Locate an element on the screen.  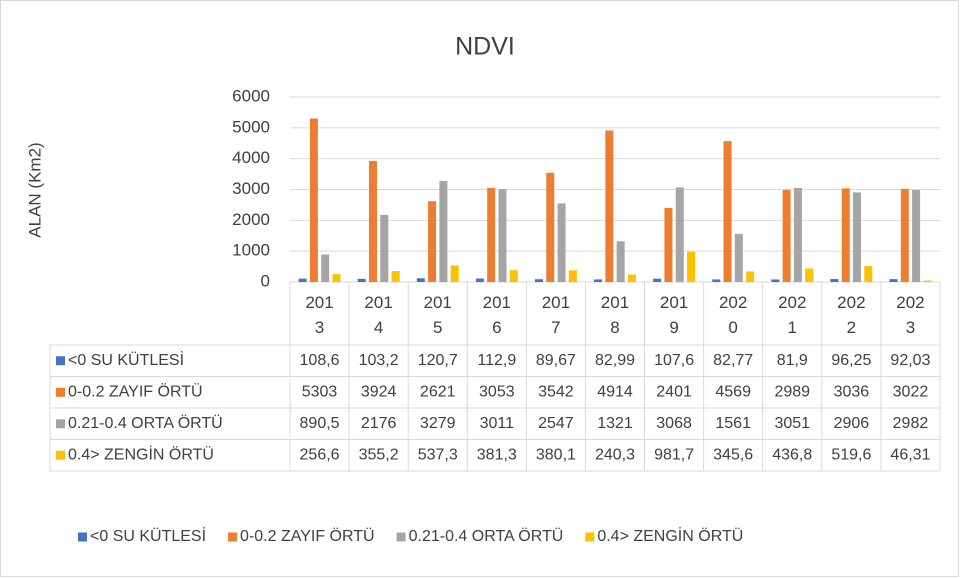
x-tick-label: 2023 is located at coordinates (910, 315).